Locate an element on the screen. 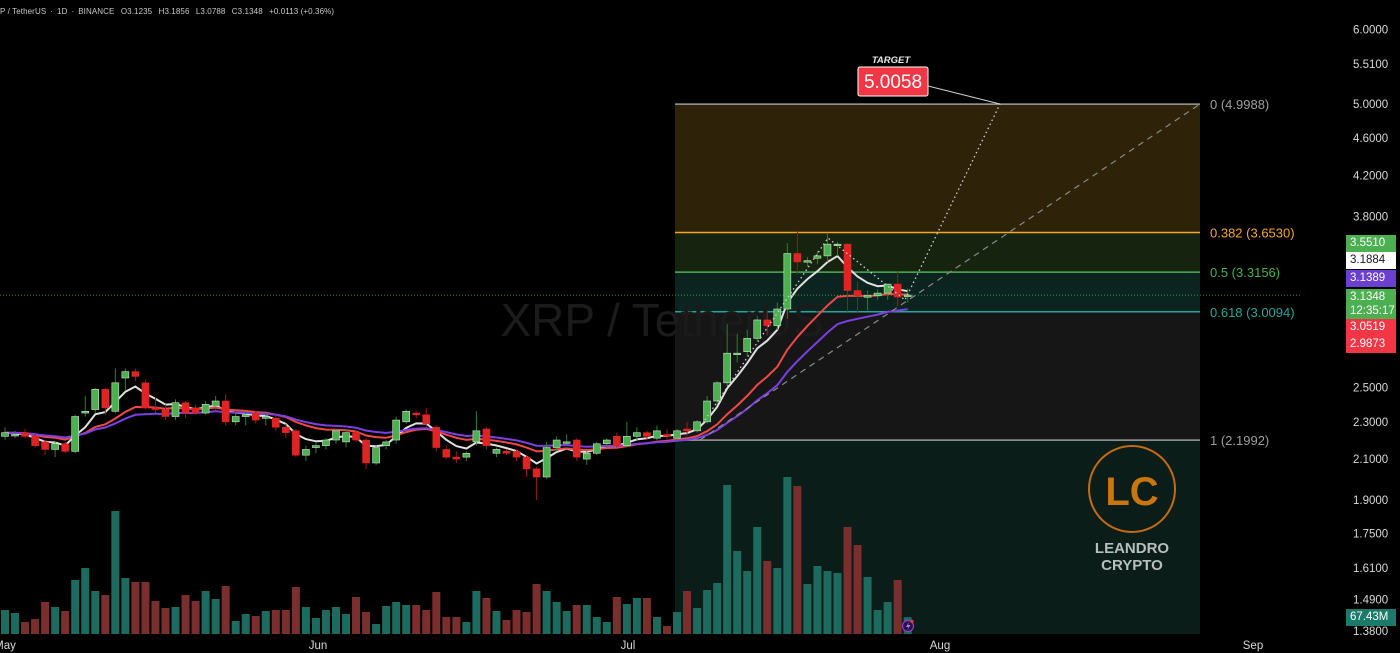 The height and width of the screenshot is (653, 1400). price-axis-label: 1.7500 is located at coordinates (1370, 535).